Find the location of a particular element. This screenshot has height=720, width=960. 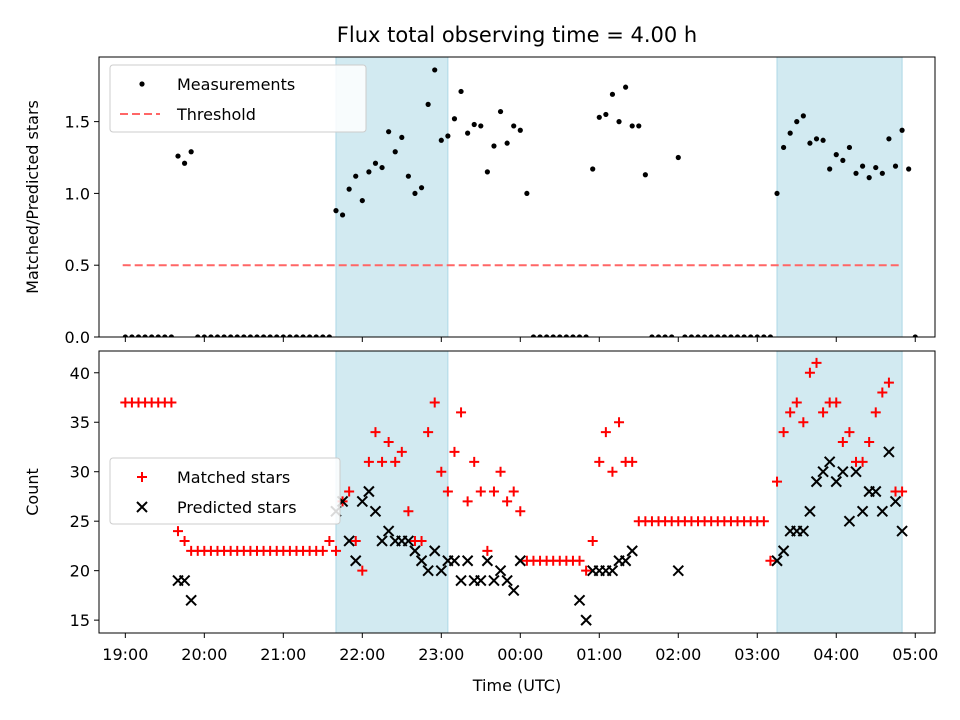

x-tick-label: 04:00 is located at coordinates (836, 654).